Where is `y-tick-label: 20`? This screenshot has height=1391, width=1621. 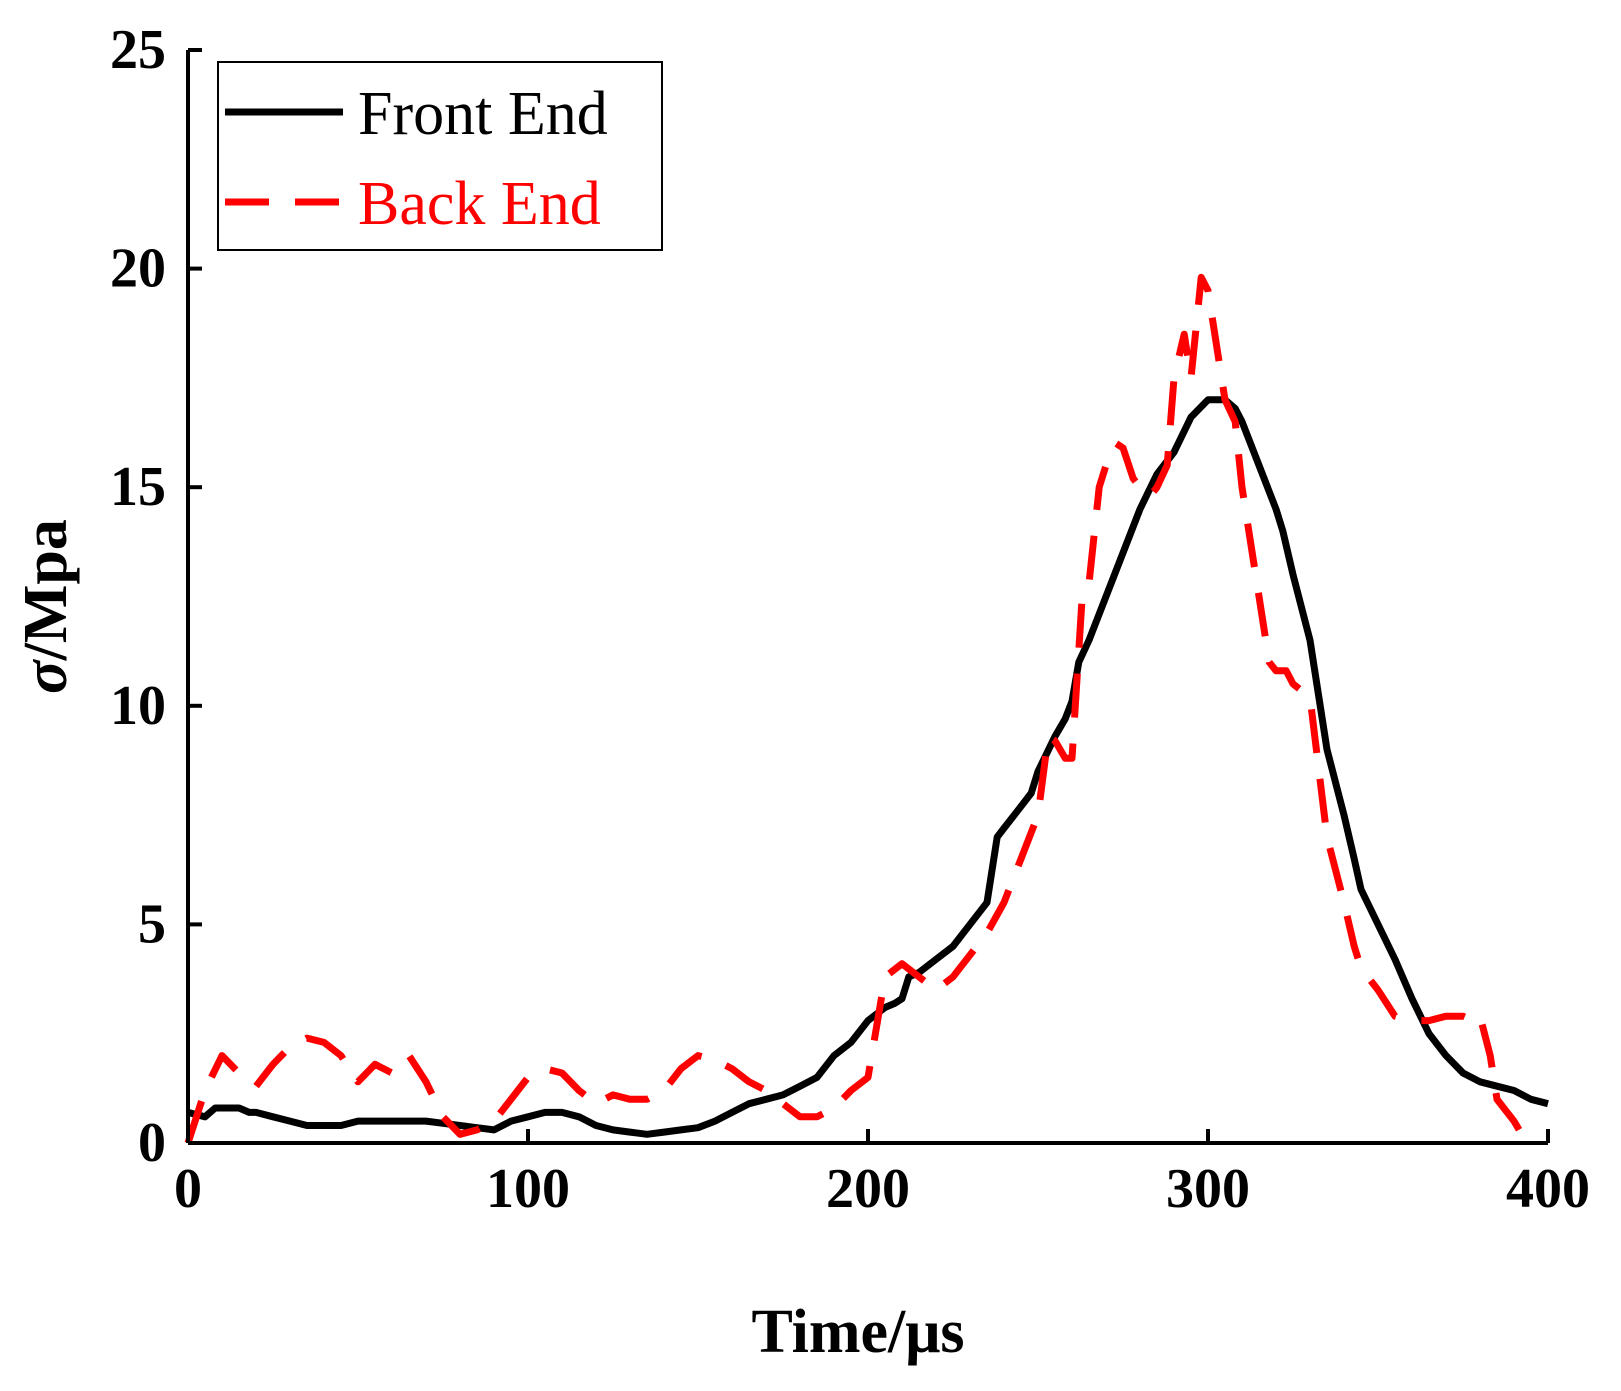
y-tick-label: 20 is located at coordinates (138, 269).